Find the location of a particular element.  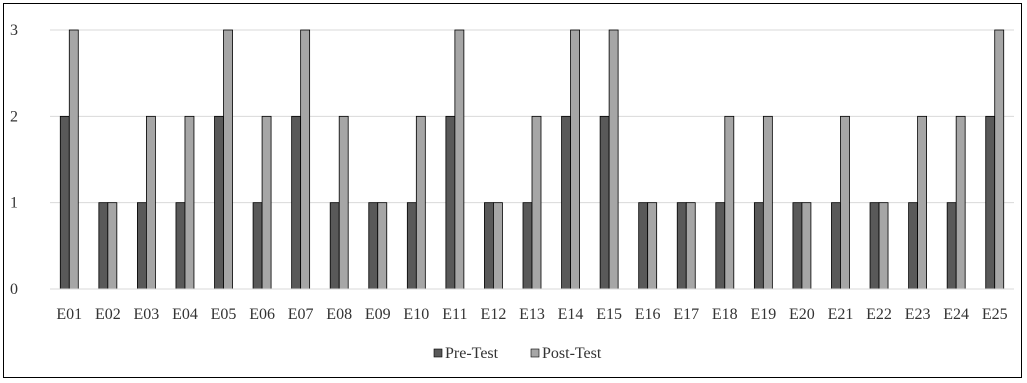

x-tick-label: E25 is located at coordinates (995, 314).